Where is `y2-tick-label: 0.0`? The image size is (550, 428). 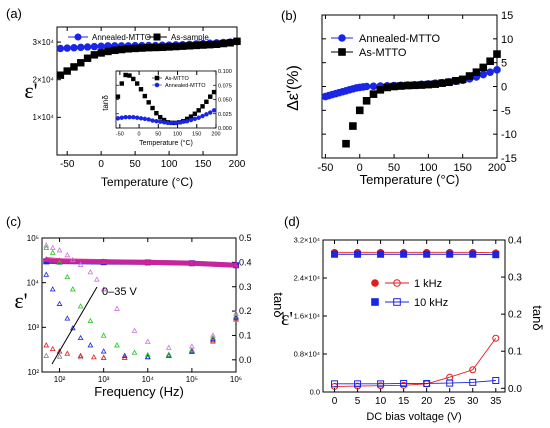
y2-tick-label: 0.0 is located at coordinates (515, 389).